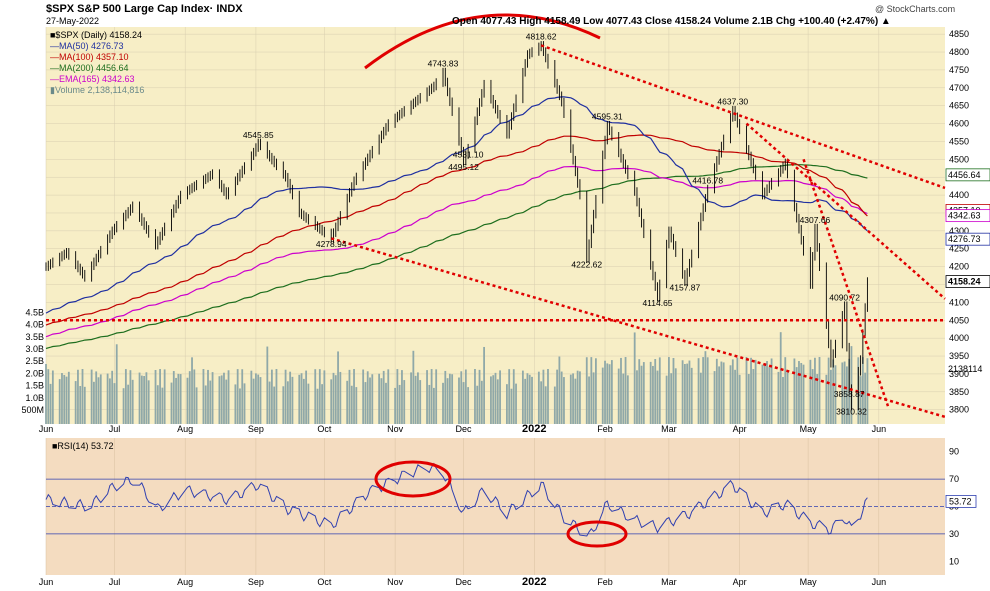 This screenshot has width=990, height=591. What do you see at coordinates (34, 361) in the screenshot?
I see `volume-tick-label: 2.5B` at bounding box center [34, 361].